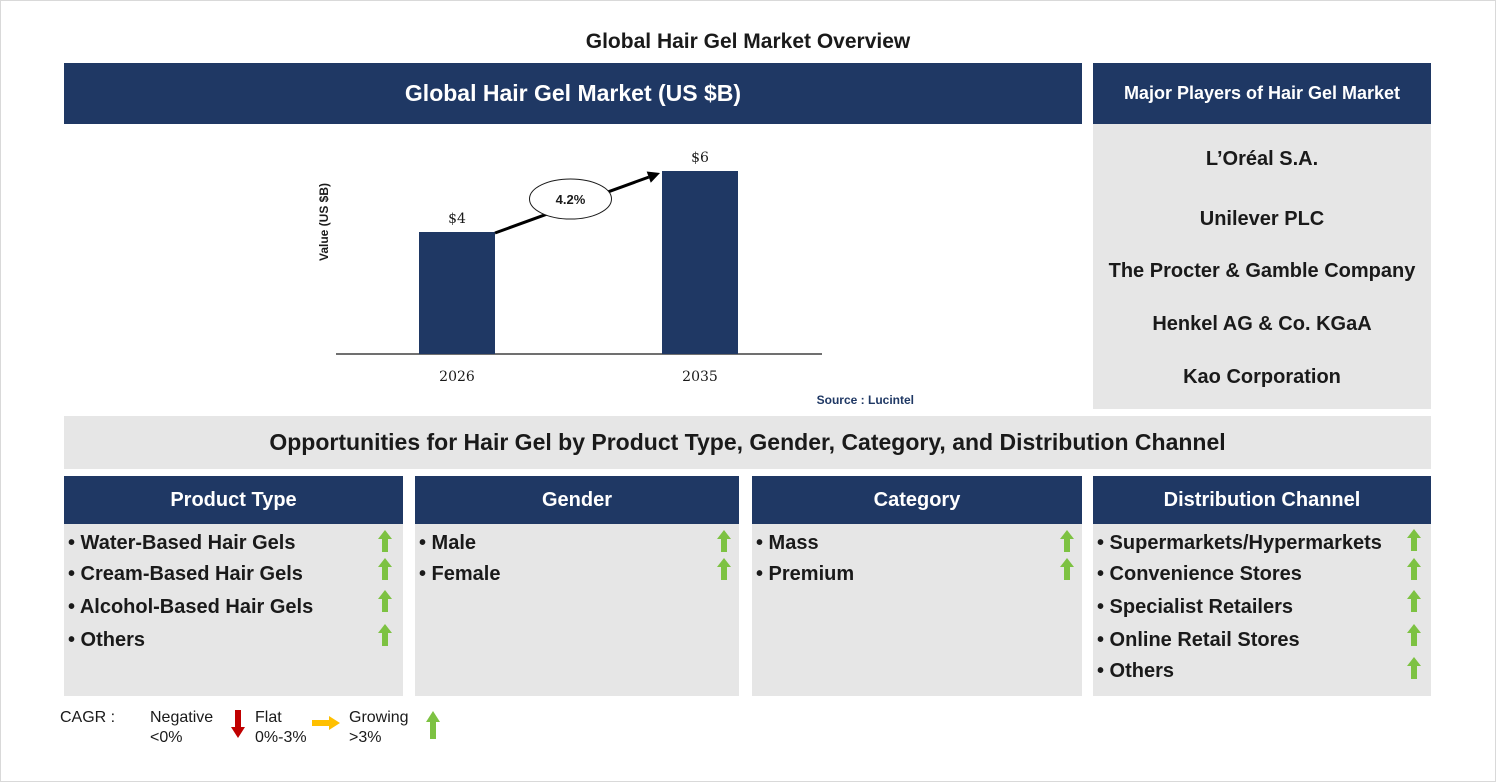 The height and width of the screenshot is (782, 1496). I want to click on segment-item: • Water-Based Hair Gels, so click(182, 543).